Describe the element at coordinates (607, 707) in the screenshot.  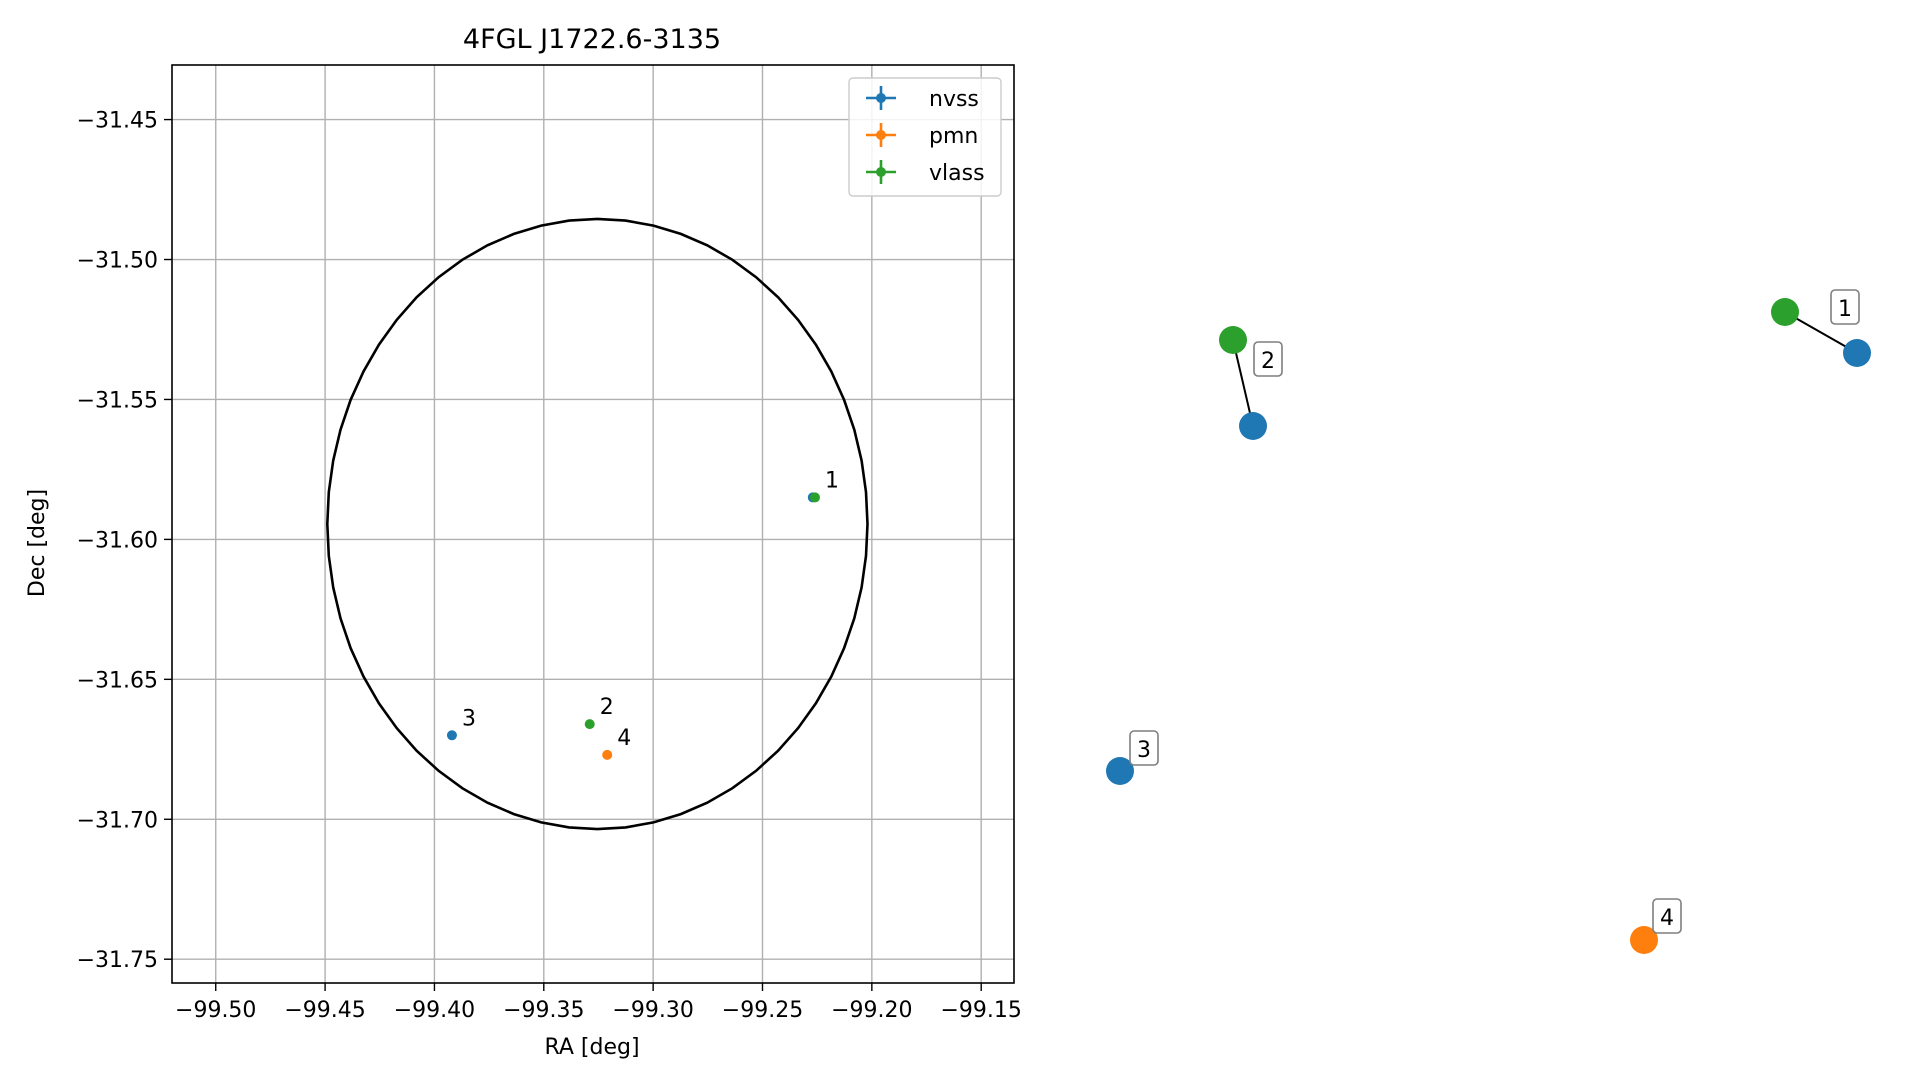
I see `point-label-2: 2` at that location.